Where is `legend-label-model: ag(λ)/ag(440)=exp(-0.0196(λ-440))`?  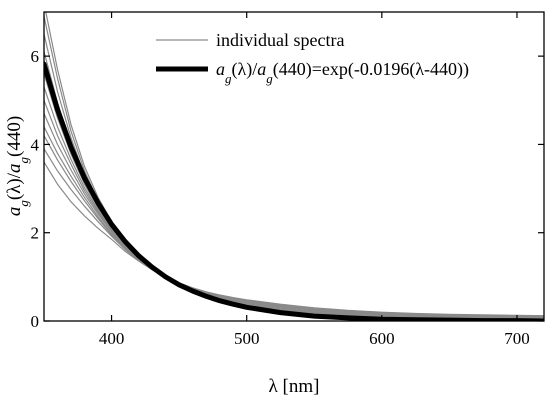
legend-label-model: ag(λ)/ag(440)=exp(-0.0196(λ-440)) is located at coordinates (342, 72).